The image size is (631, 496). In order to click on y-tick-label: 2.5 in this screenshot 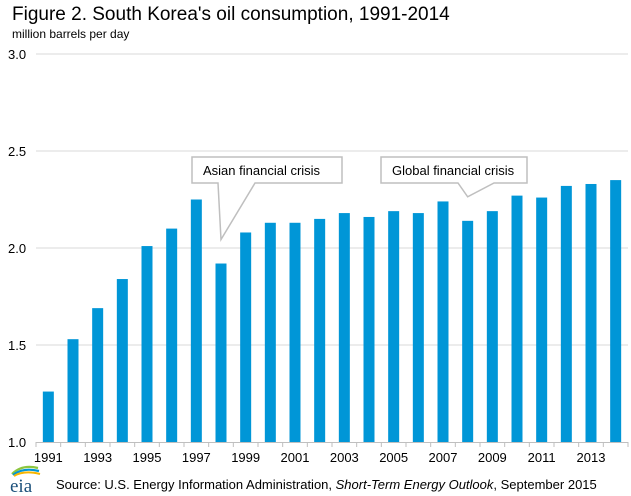, I will do `click(17, 151)`.